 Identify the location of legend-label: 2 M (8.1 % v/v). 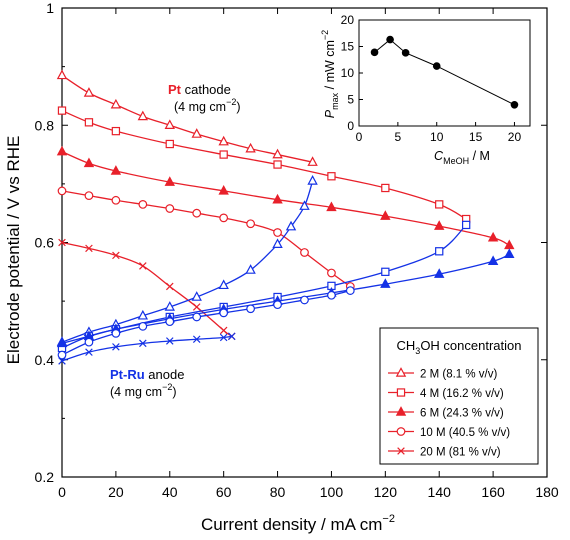
(458, 375).